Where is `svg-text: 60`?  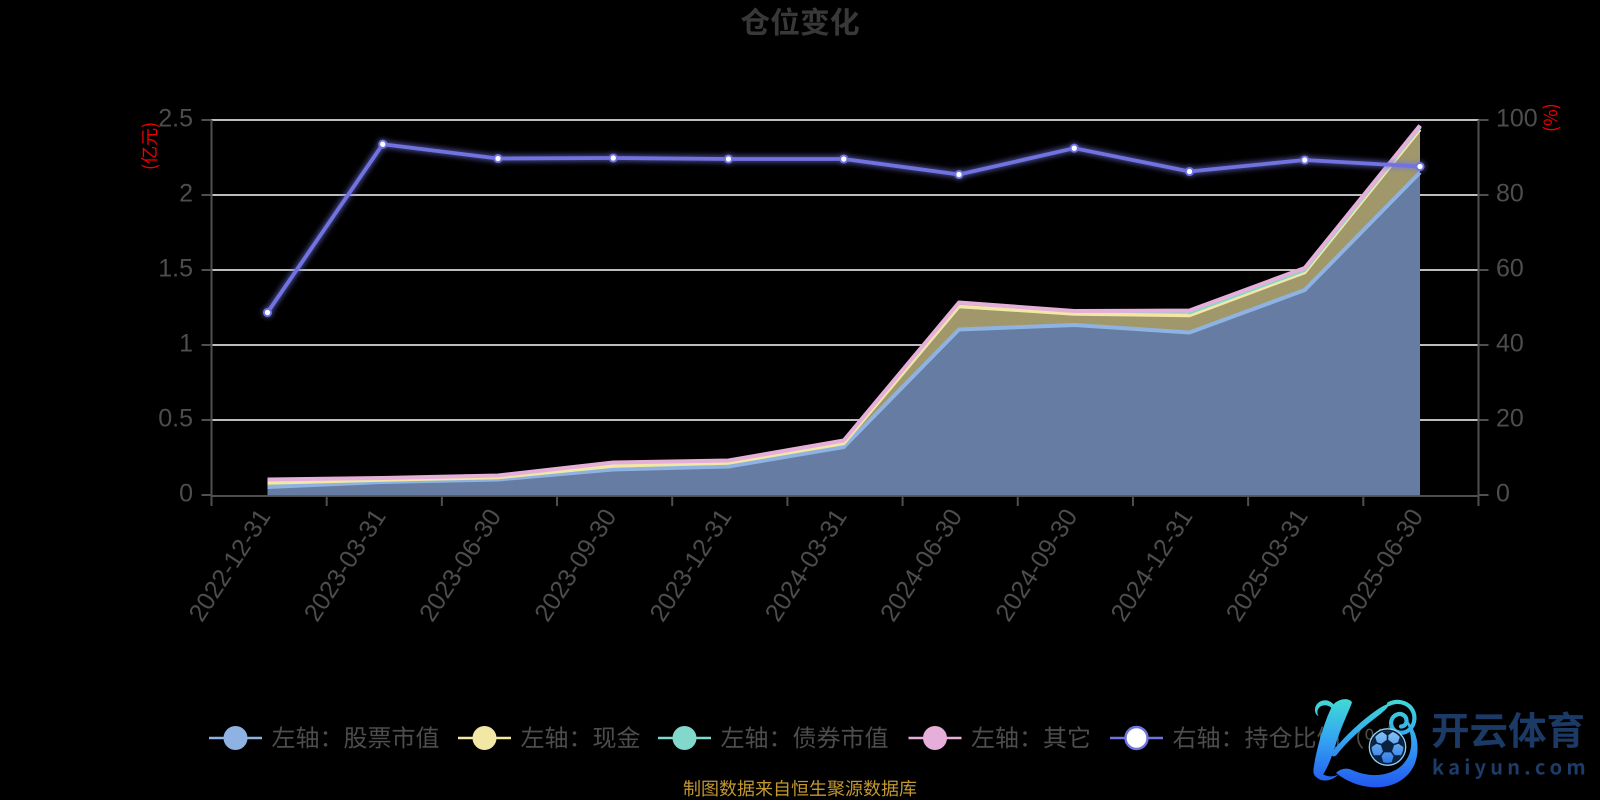 svg-text: 60 is located at coordinates (1510, 269).